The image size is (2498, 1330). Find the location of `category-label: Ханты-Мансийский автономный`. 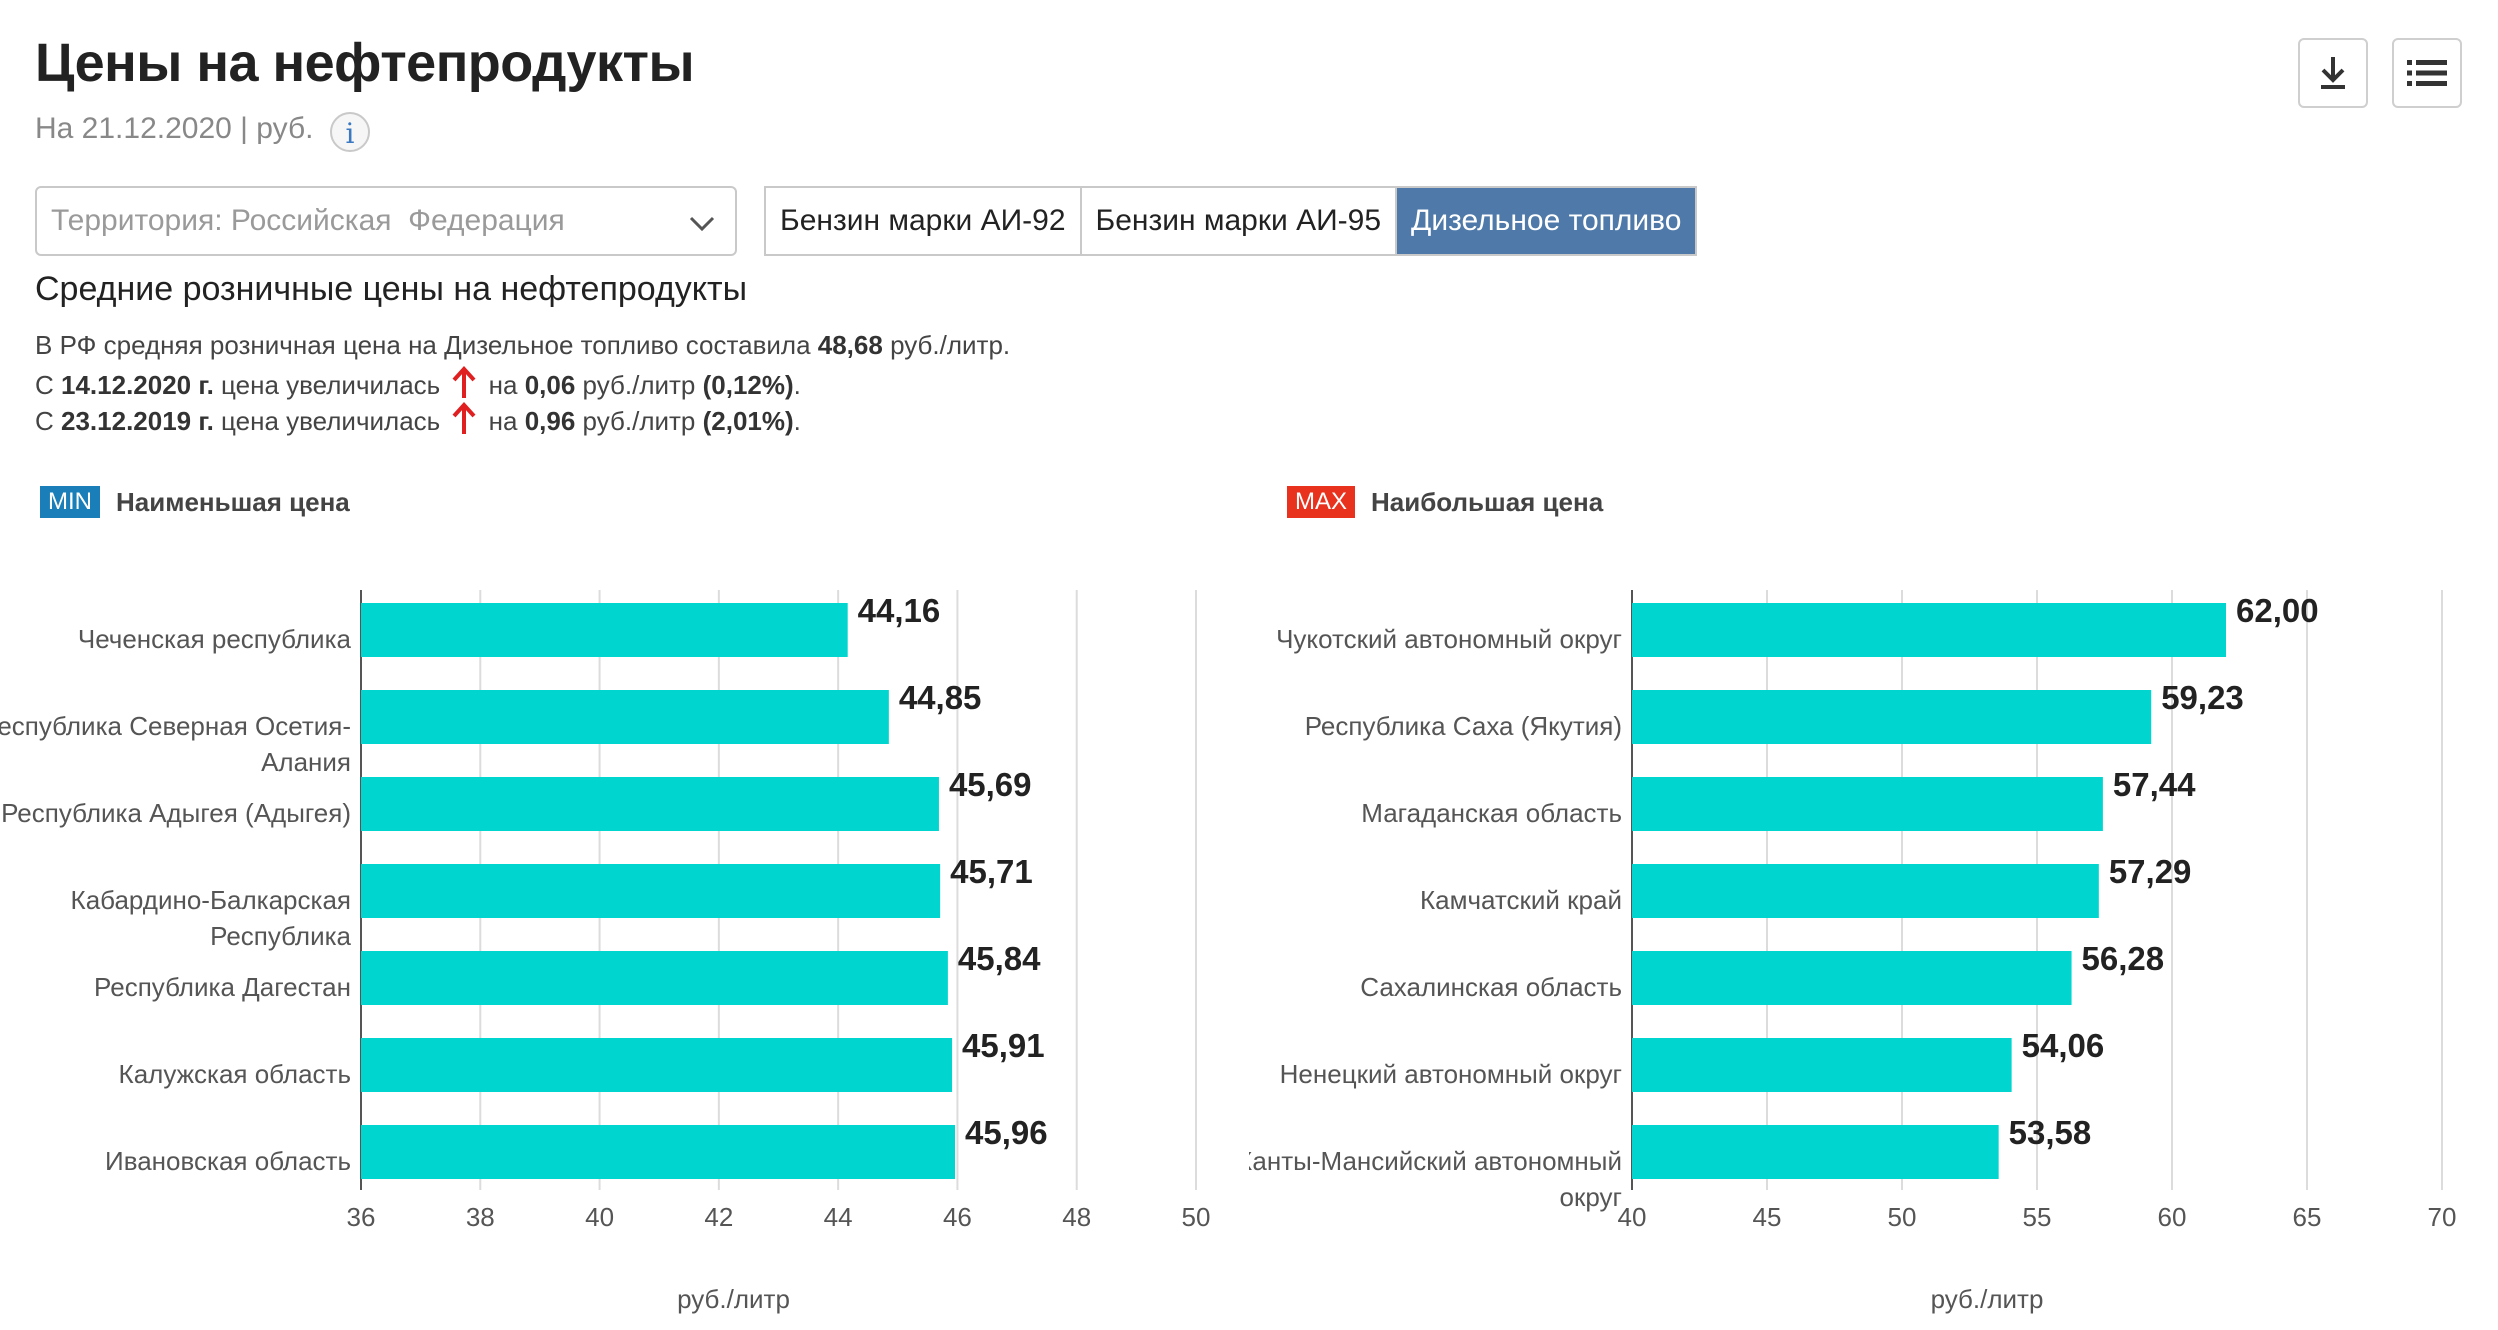

category-label: Ханты-Мансийский автономный is located at coordinates (1435, 1161).